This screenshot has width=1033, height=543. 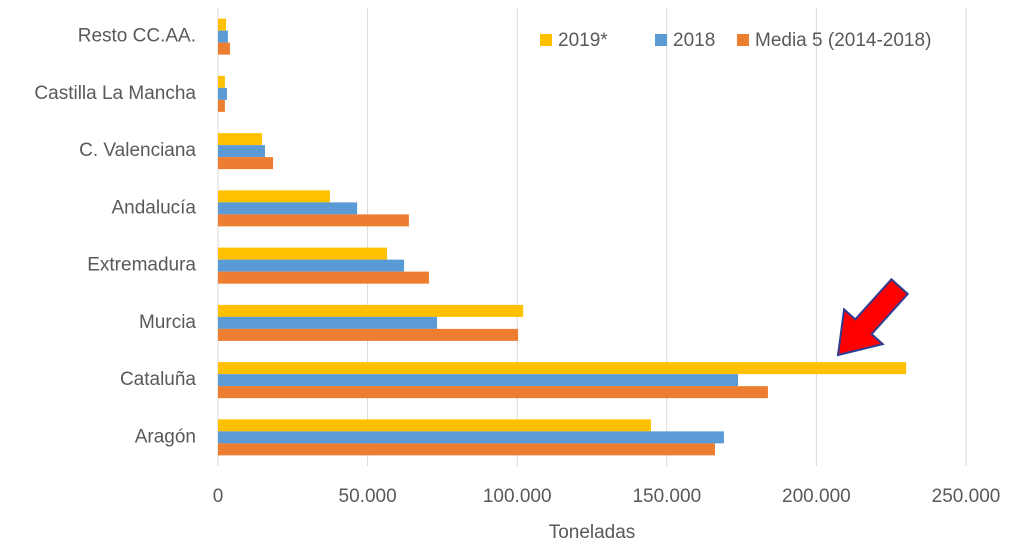 I want to click on y-tick-label: Cataluña, so click(x=158, y=379).